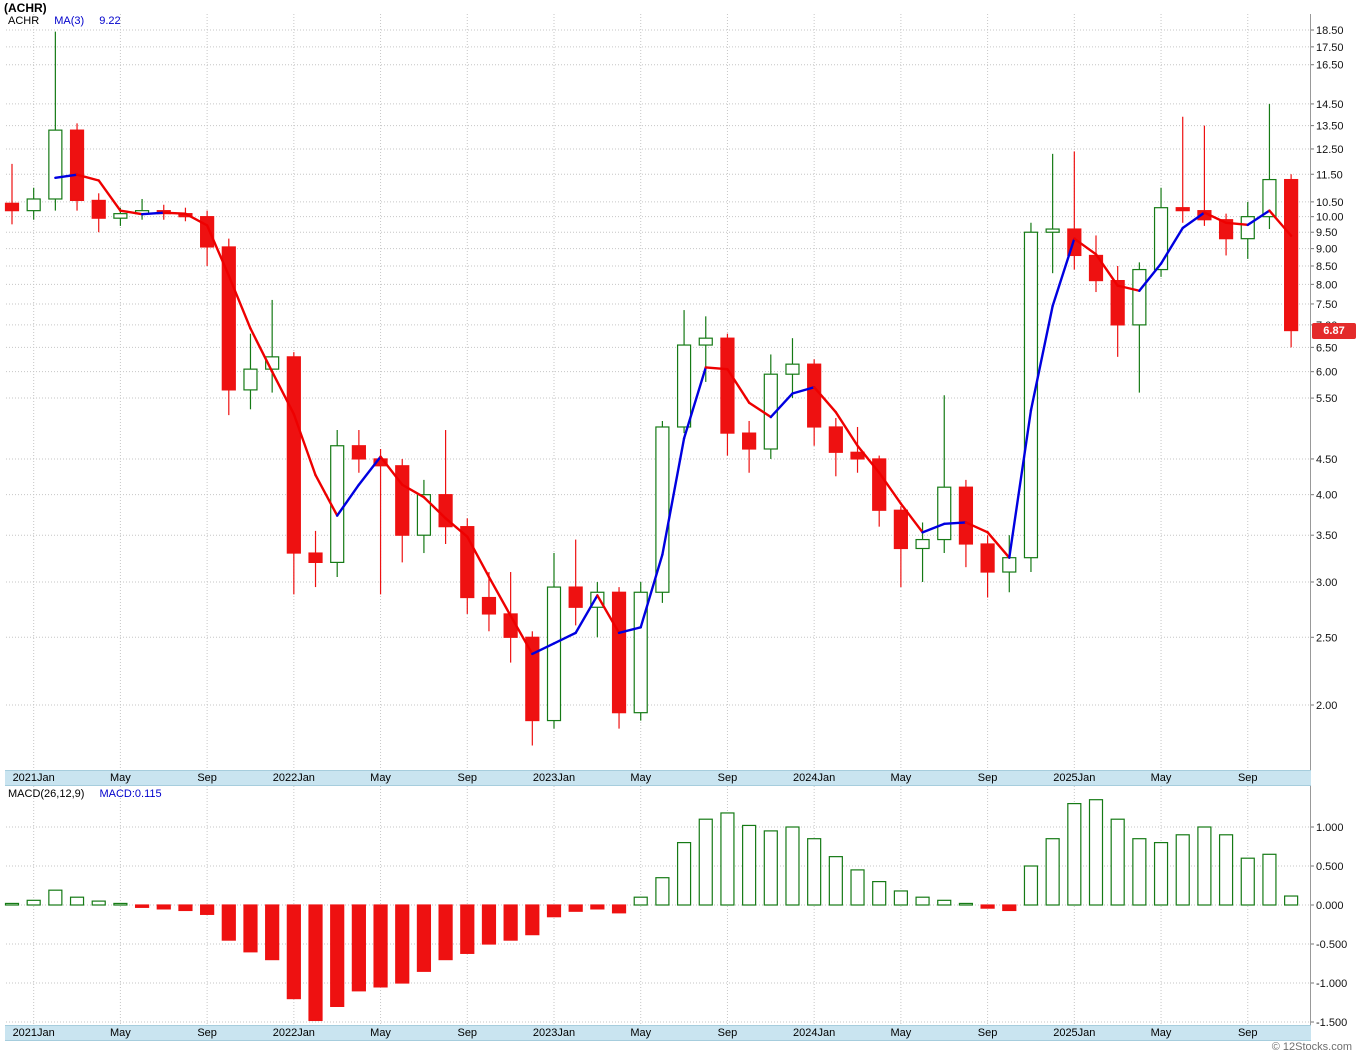 This screenshot has width=1360, height=1056. I want to click on price-axis-label: 8.00, so click(1326, 285).